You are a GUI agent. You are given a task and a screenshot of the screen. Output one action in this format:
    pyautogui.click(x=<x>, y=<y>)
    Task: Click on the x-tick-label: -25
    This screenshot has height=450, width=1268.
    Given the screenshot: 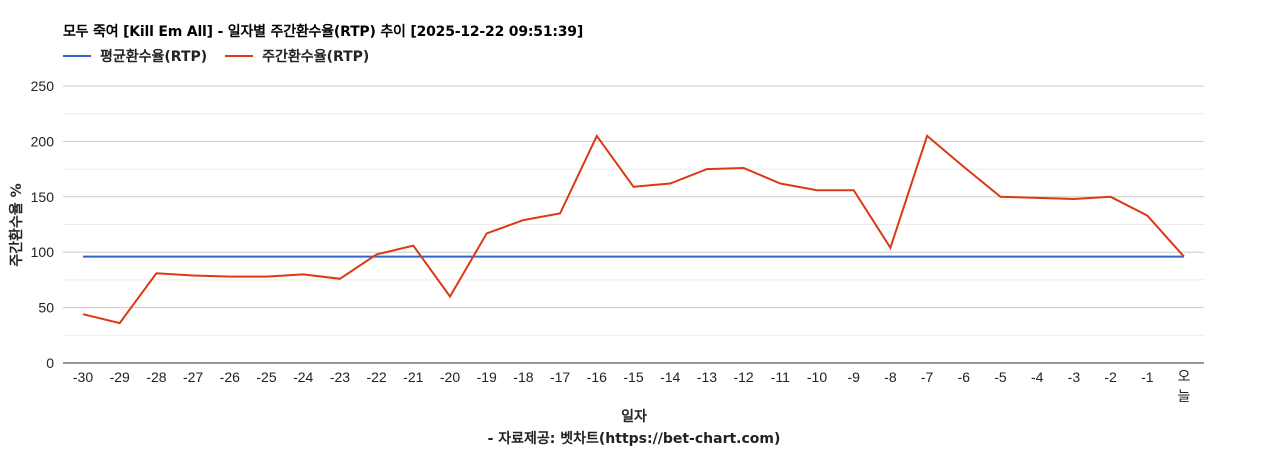 What is the action you would take?
    pyautogui.click(x=266, y=377)
    